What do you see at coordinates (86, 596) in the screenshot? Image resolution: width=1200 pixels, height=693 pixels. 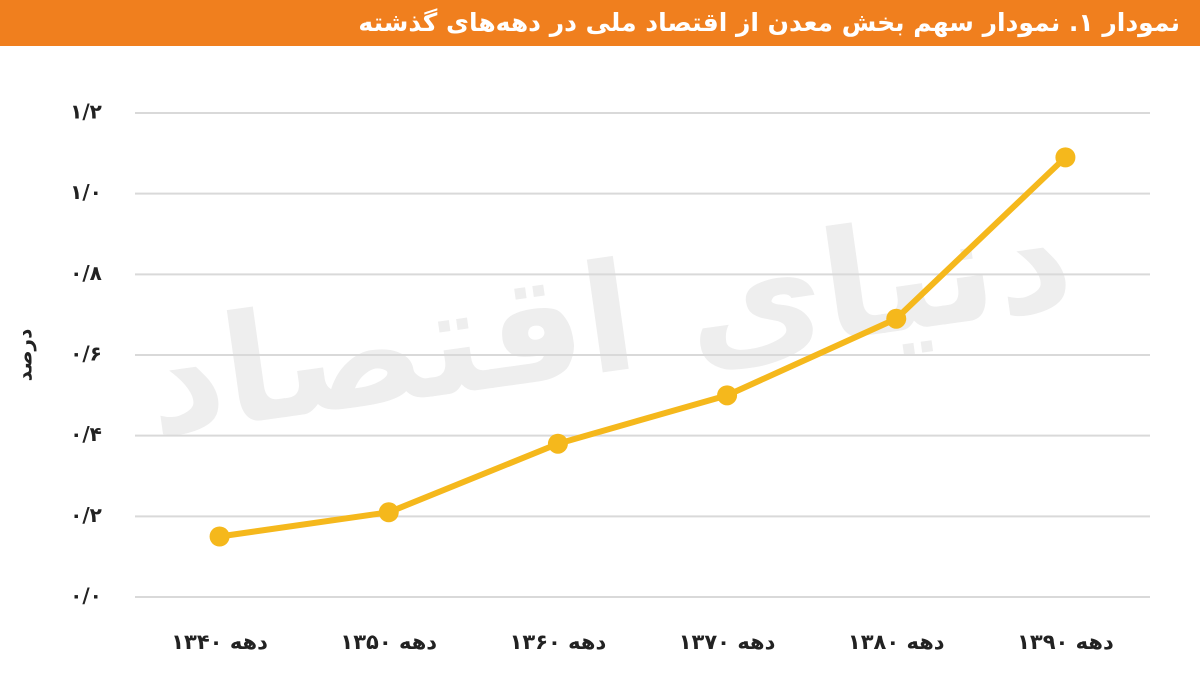 I see `y-tick-label: ۰/۰` at bounding box center [86, 596].